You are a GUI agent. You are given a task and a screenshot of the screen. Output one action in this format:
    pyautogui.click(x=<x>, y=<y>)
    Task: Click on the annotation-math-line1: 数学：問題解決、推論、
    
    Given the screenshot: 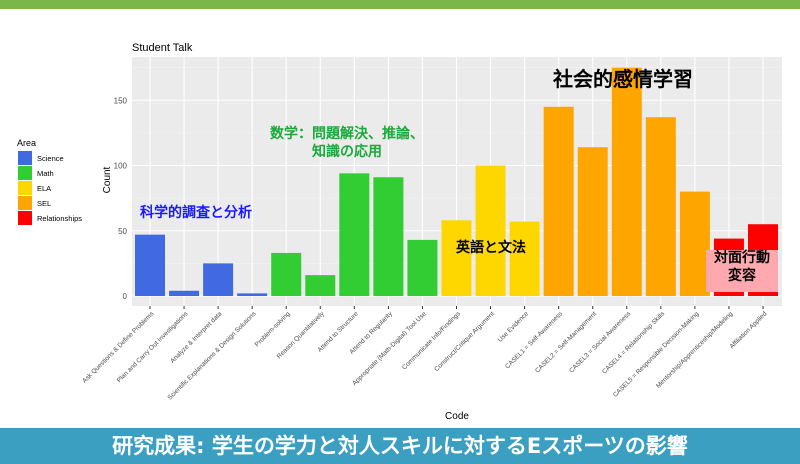 What is the action you would take?
    pyautogui.click(x=347, y=134)
    